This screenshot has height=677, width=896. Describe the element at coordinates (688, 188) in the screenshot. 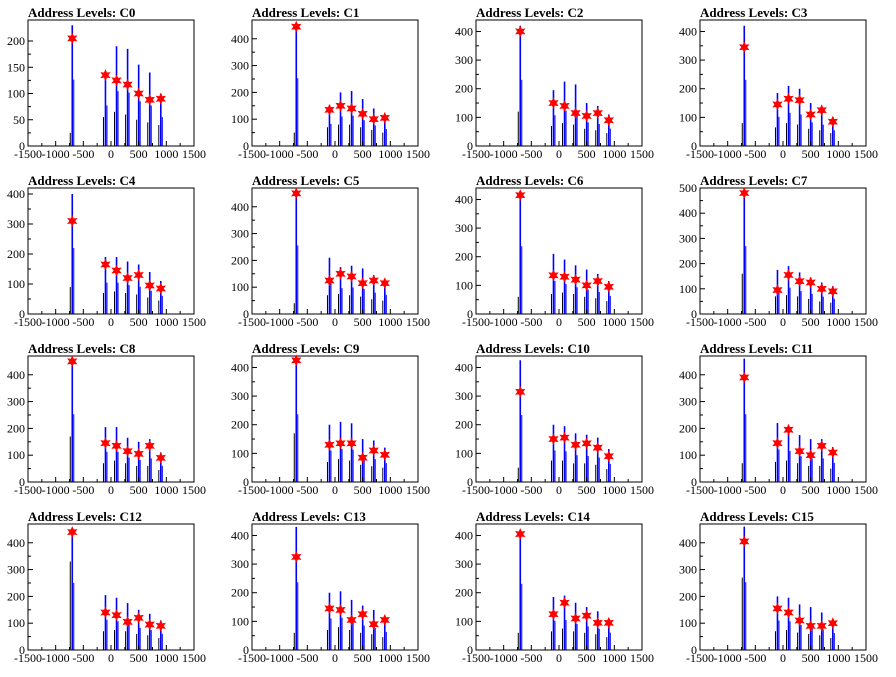

I see `y-tick-label: 500` at that location.